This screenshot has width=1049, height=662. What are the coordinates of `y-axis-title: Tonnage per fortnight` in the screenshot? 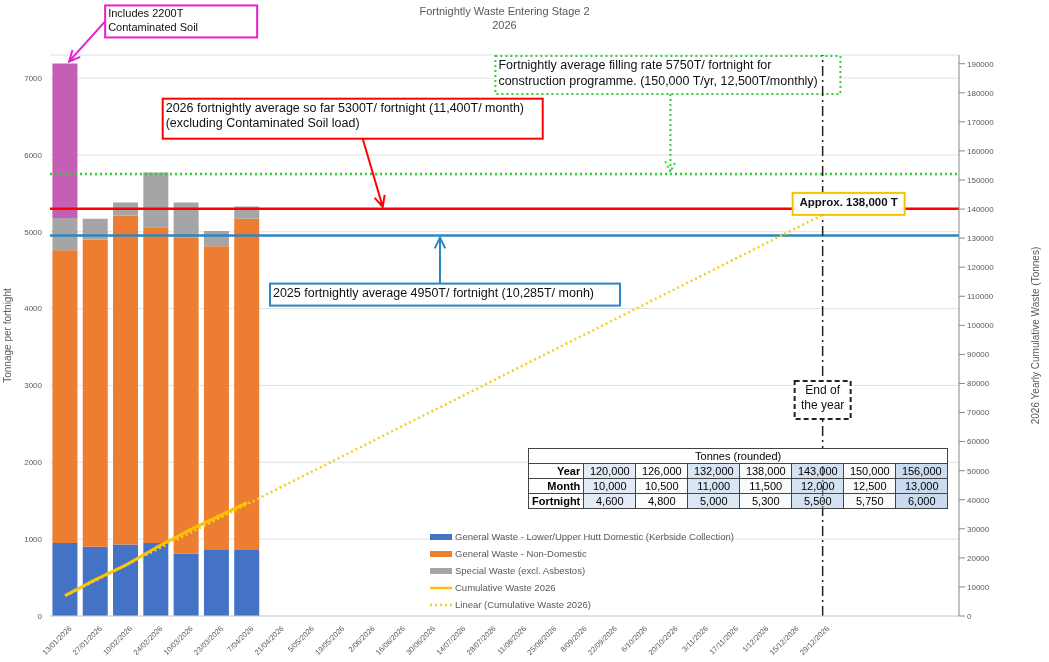 It's located at (7, 335).